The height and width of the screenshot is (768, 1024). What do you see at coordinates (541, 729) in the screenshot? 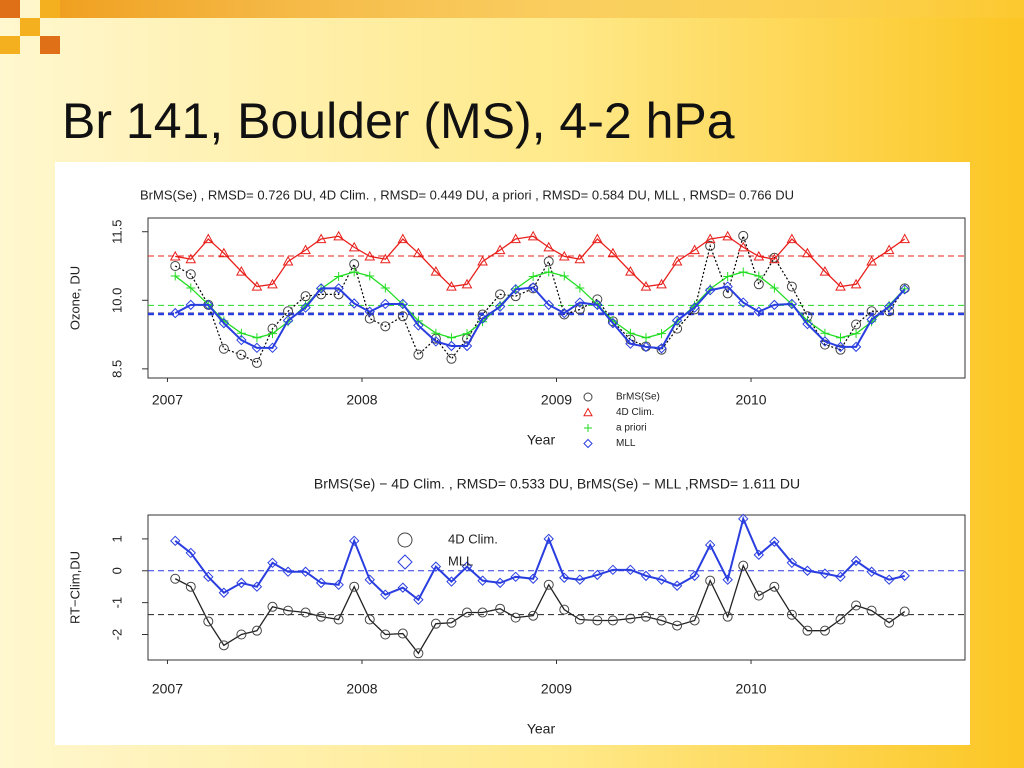
I see `x-axis-label: Year` at bounding box center [541, 729].